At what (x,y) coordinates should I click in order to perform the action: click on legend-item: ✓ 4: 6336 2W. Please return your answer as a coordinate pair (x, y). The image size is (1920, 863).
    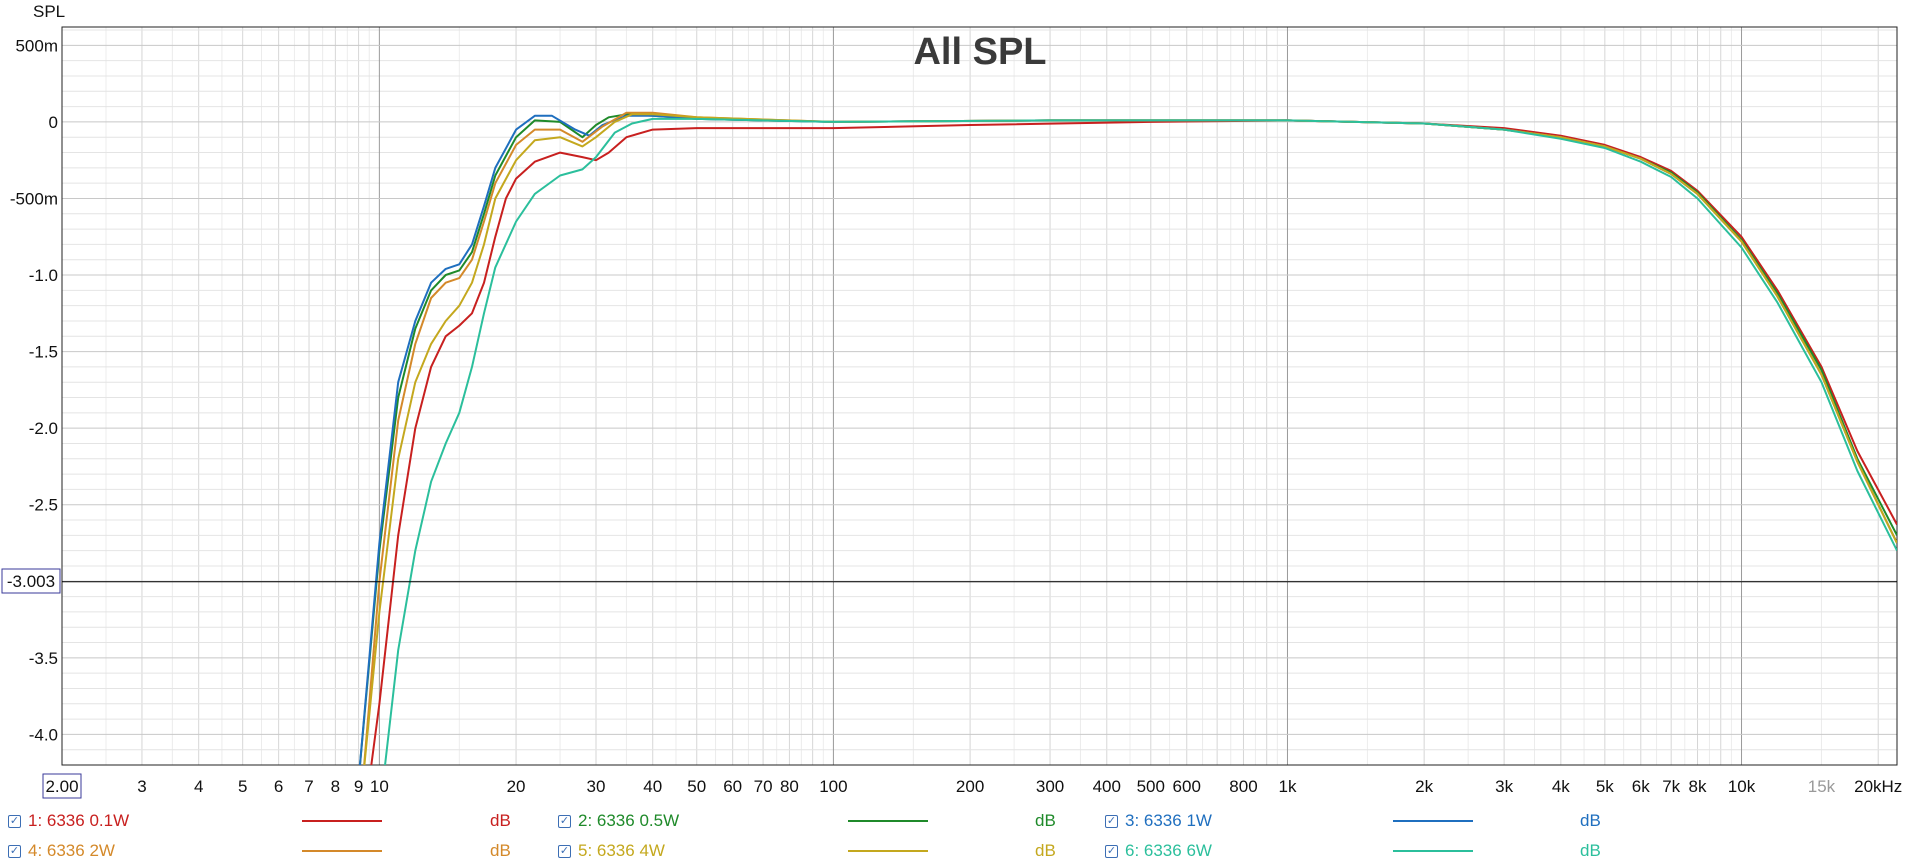
    Looking at the image, I should click on (61, 851).